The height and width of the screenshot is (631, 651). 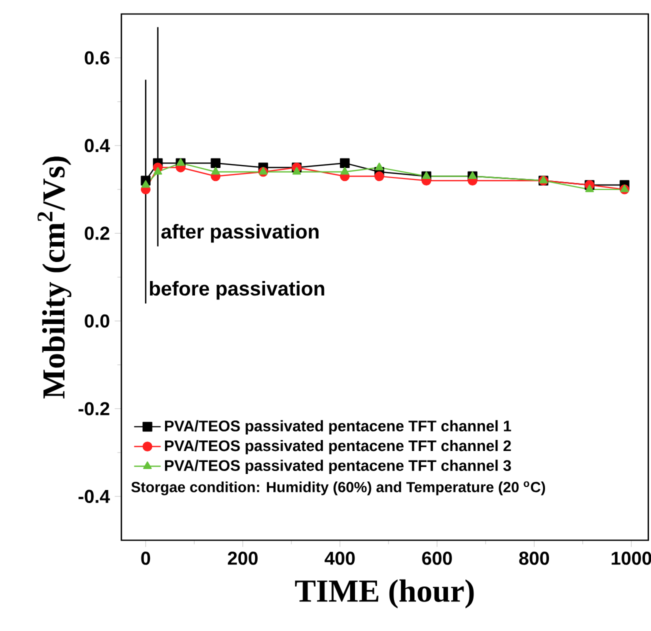 What do you see at coordinates (338, 467) in the screenshot?
I see `legend-label: PVA/TEOS passivated pentacene TFT channel 3` at bounding box center [338, 467].